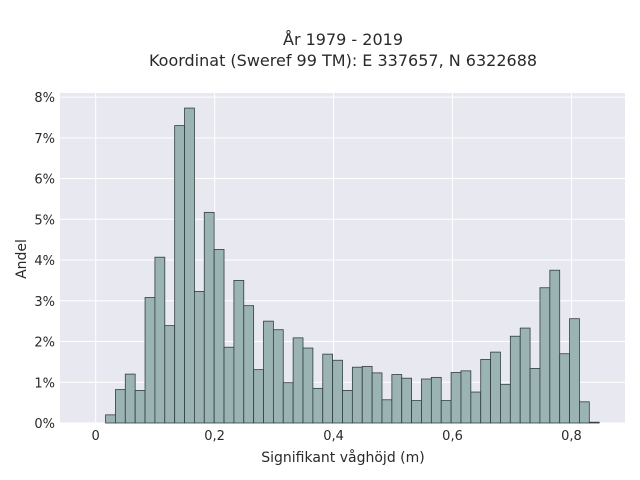 The image size is (640, 480). What do you see at coordinates (333, 436) in the screenshot?
I see `x-tick-label-2: 0,4` at bounding box center [333, 436].